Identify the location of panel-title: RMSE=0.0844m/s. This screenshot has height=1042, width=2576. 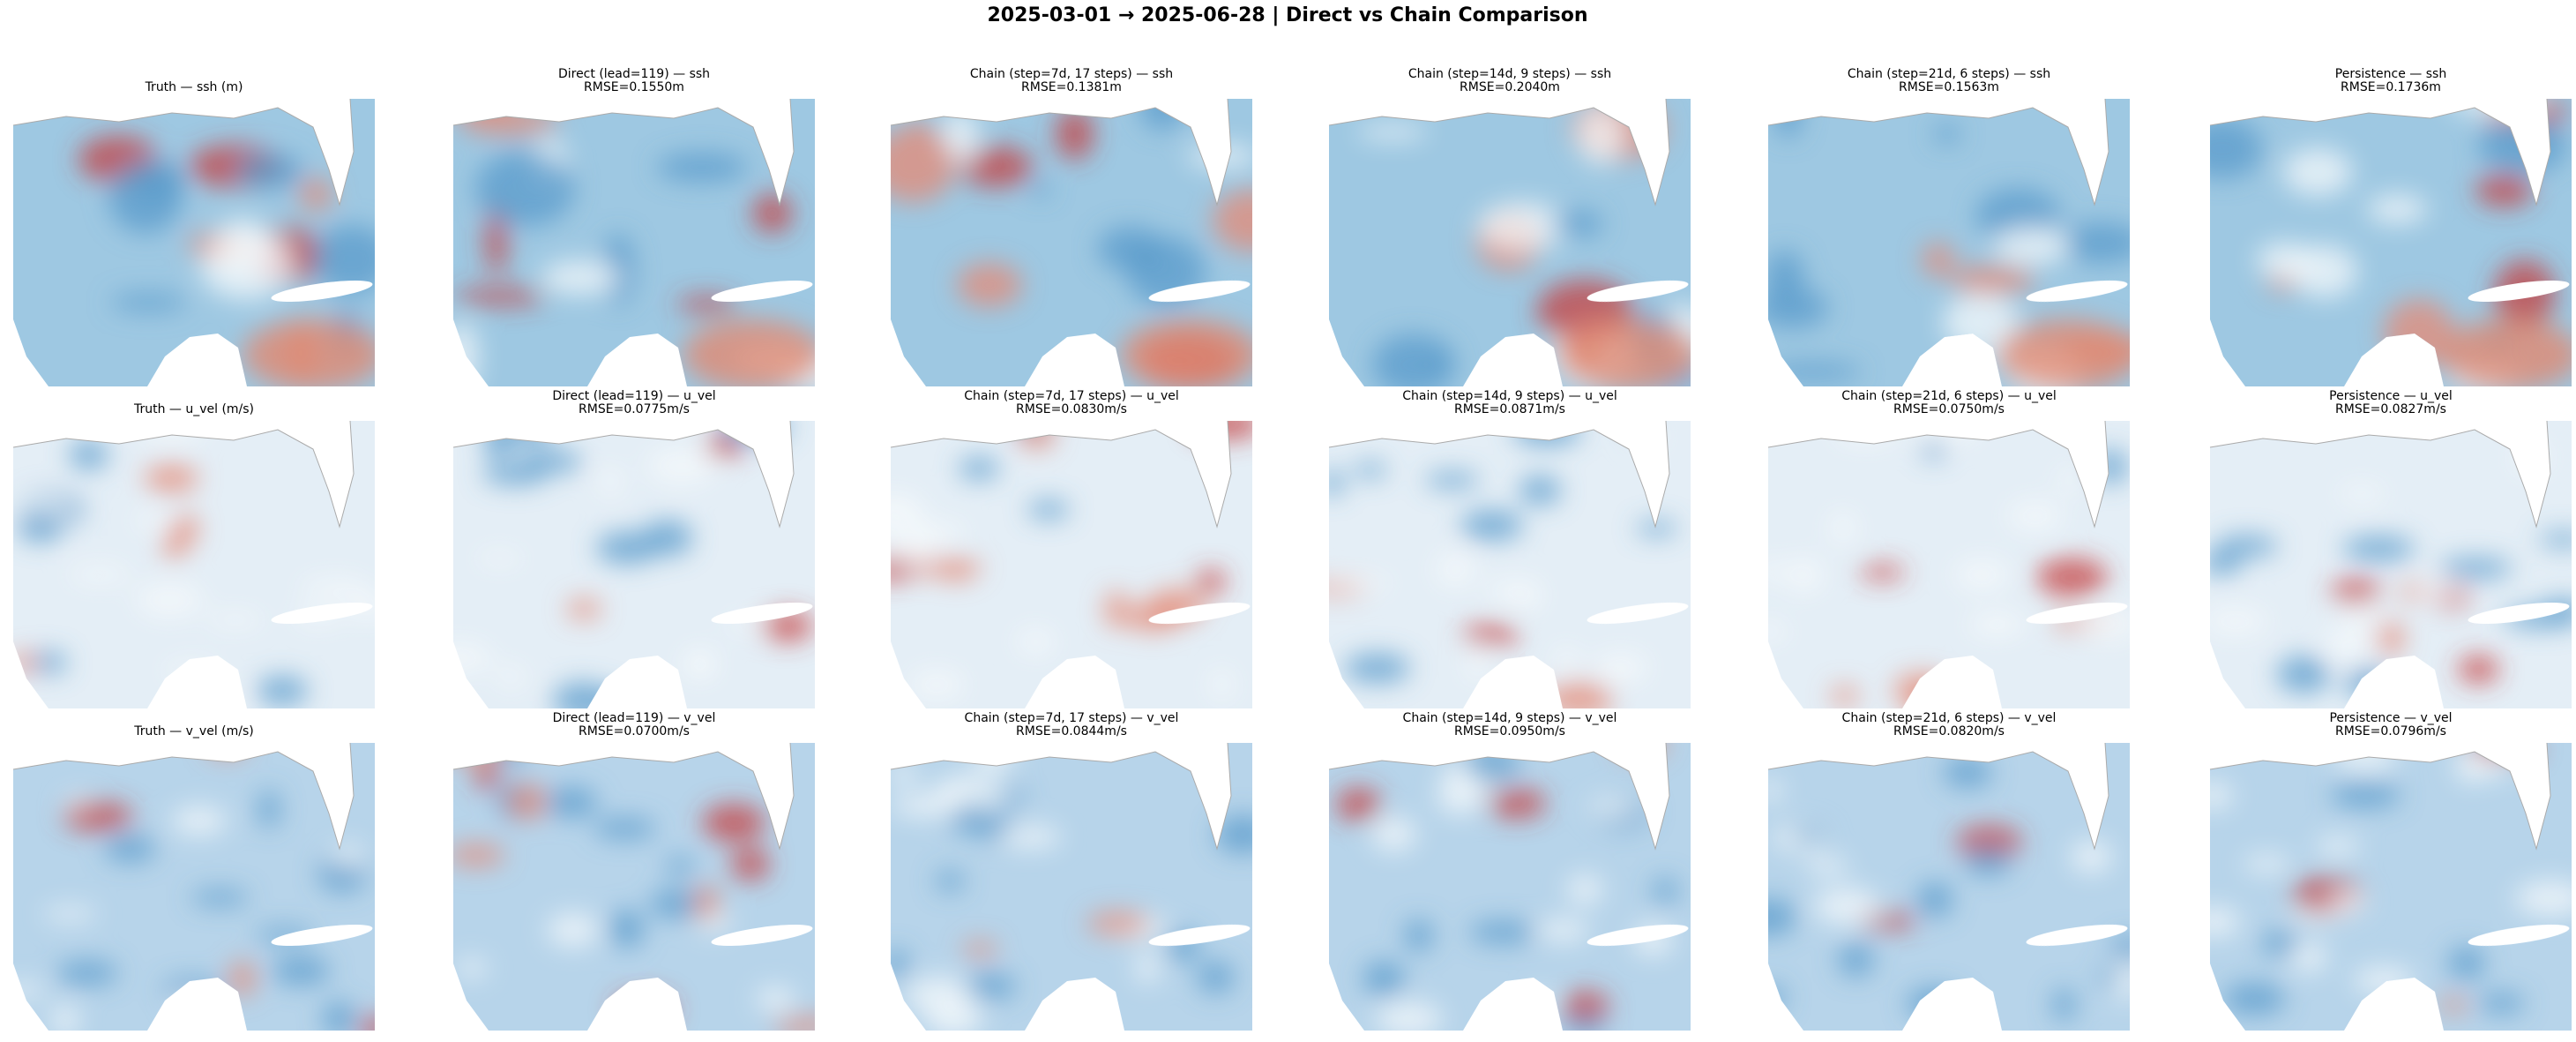
(1071, 731).